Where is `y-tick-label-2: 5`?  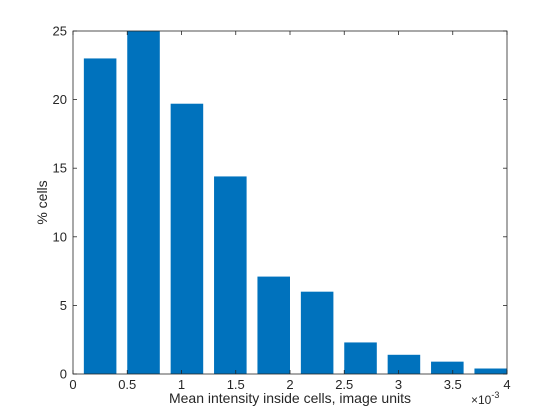 y-tick-label-2: 5 is located at coordinates (63, 305).